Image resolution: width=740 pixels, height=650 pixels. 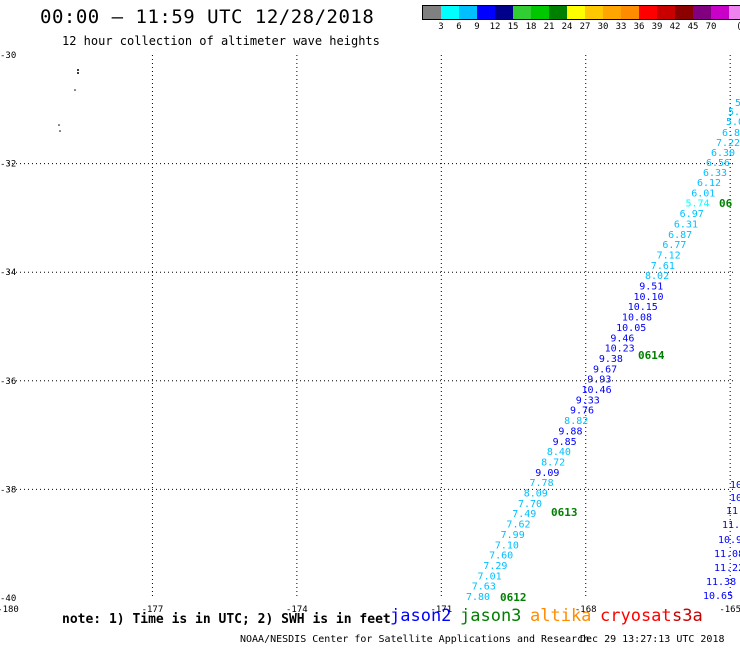 What do you see at coordinates (561, 616) in the screenshot?
I see `satellite-name: altika` at bounding box center [561, 616].